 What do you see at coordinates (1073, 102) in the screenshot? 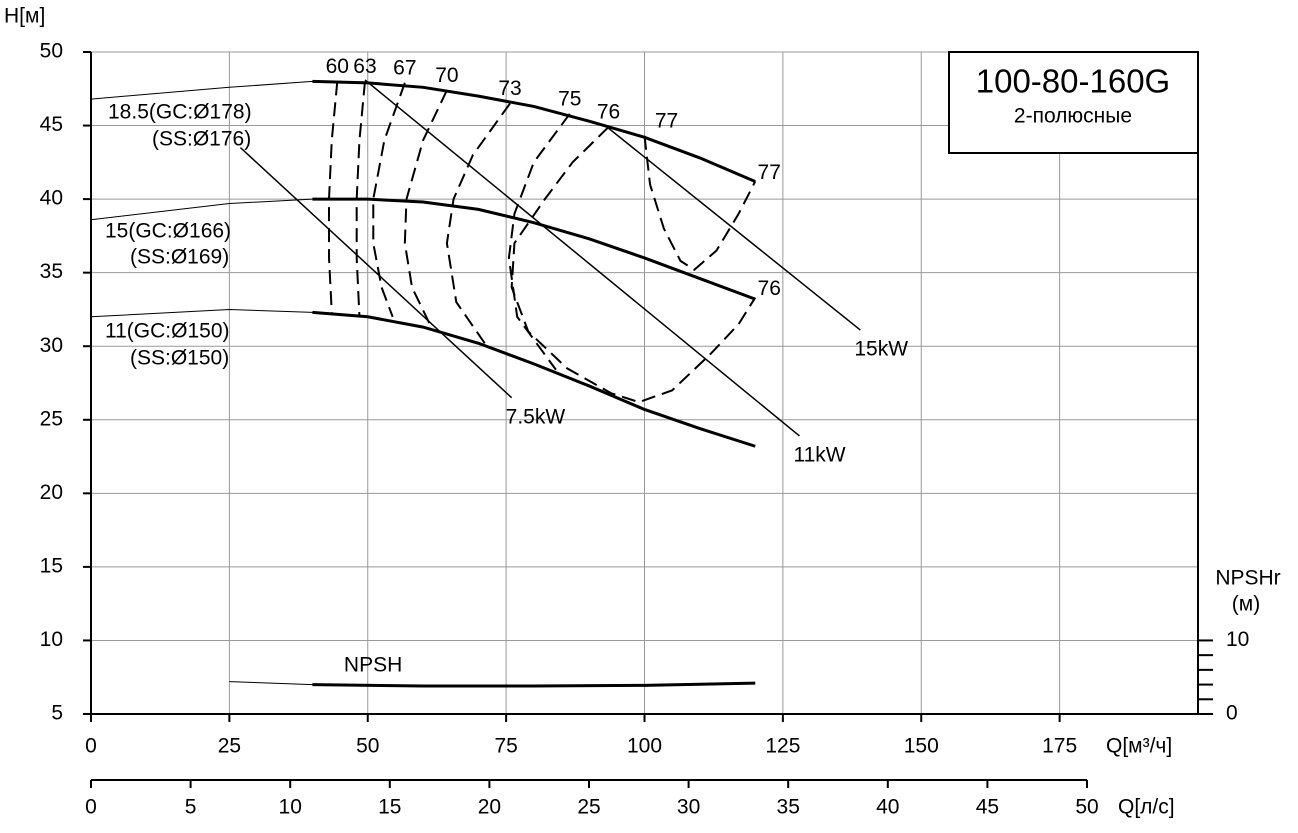
I see `title-box` at bounding box center [1073, 102].